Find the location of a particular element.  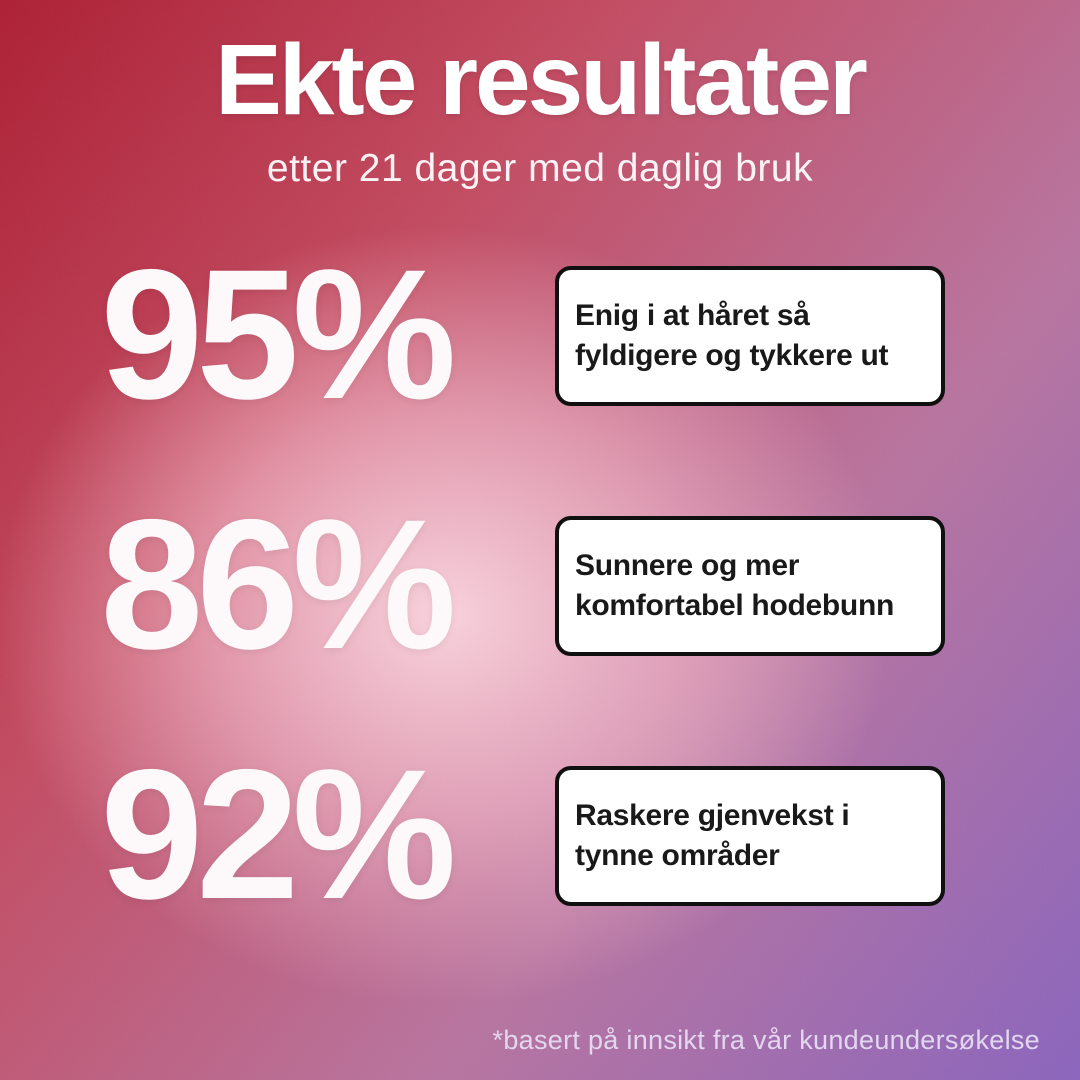

stat-label-line: fyldigere og tykkere ut is located at coordinates (732, 355).